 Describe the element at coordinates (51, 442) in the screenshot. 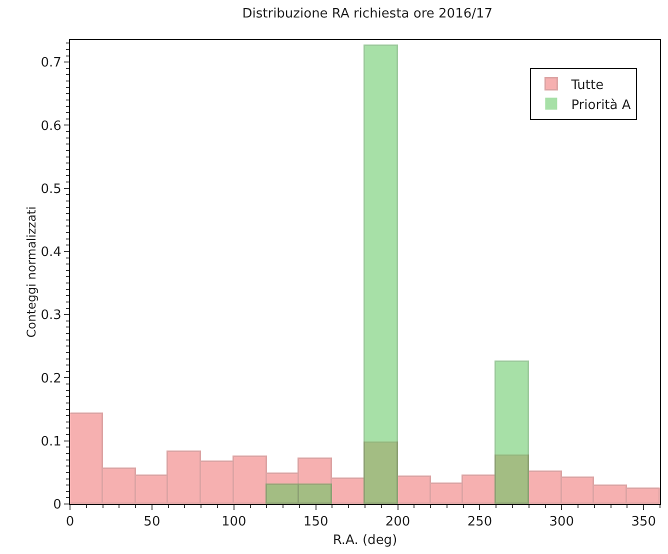

I see `y-tick-label: 0.1` at that location.